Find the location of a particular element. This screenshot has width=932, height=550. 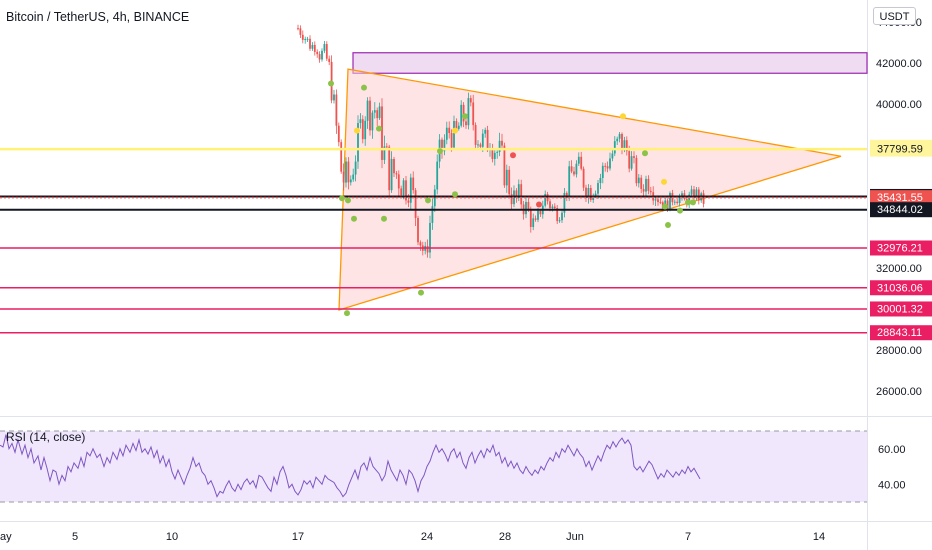

price-label-text: 34844.02 is located at coordinates (900, 210).